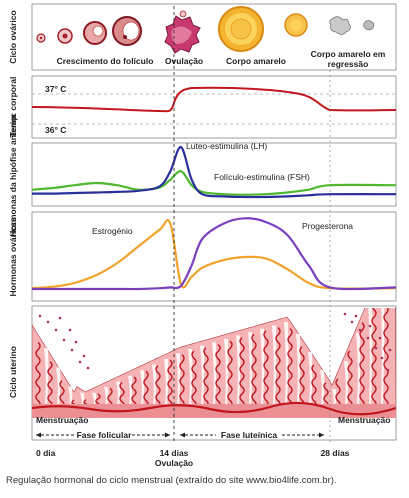 Image resolution: width=409 pixels, height=498 pixels. What do you see at coordinates (105, 61) in the screenshot?
I see `label-follicle-growth: Crescimento do folículo` at bounding box center [105, 61].